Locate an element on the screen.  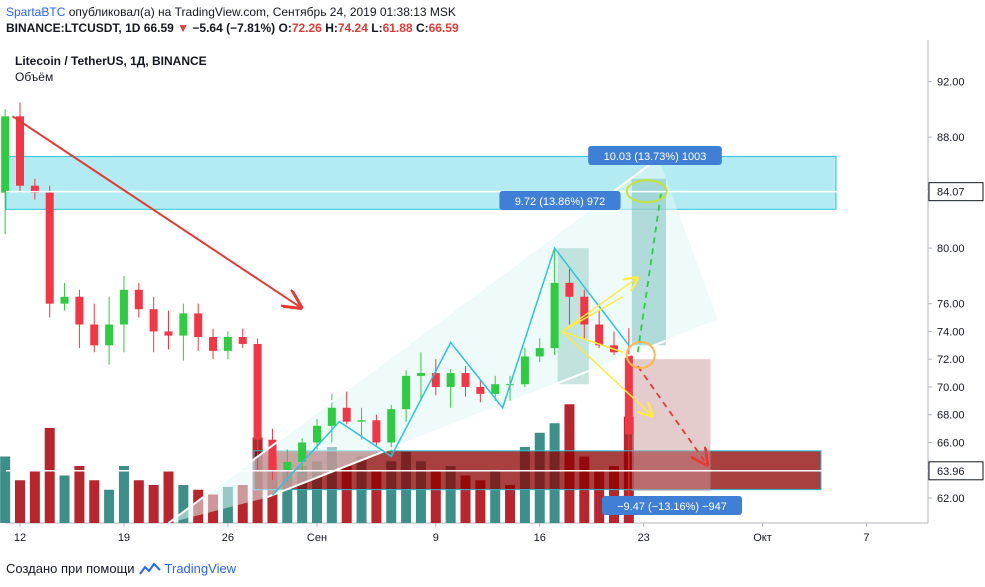
downtrend-arrow is located at coordinates (156, 210).